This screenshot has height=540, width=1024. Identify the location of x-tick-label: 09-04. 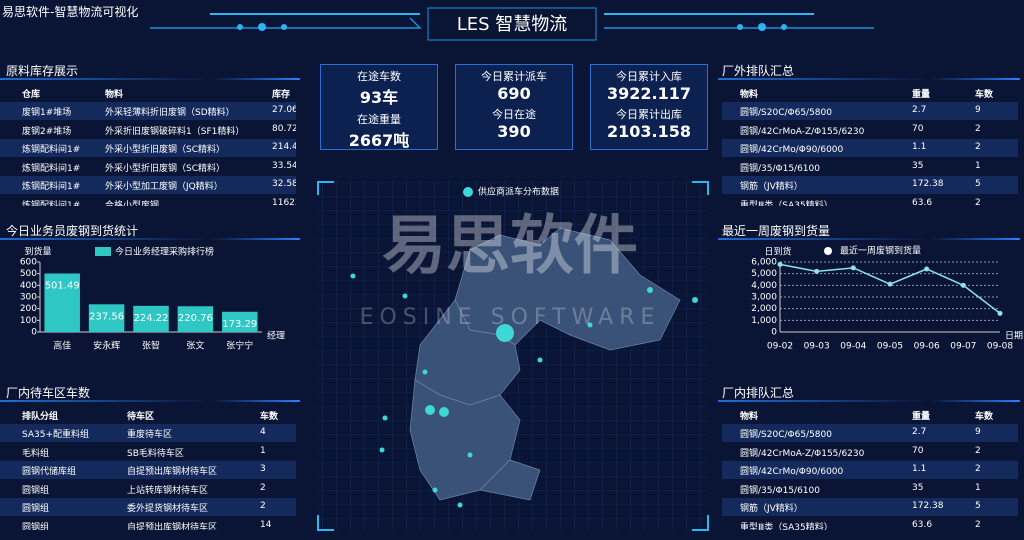
(853, 347).